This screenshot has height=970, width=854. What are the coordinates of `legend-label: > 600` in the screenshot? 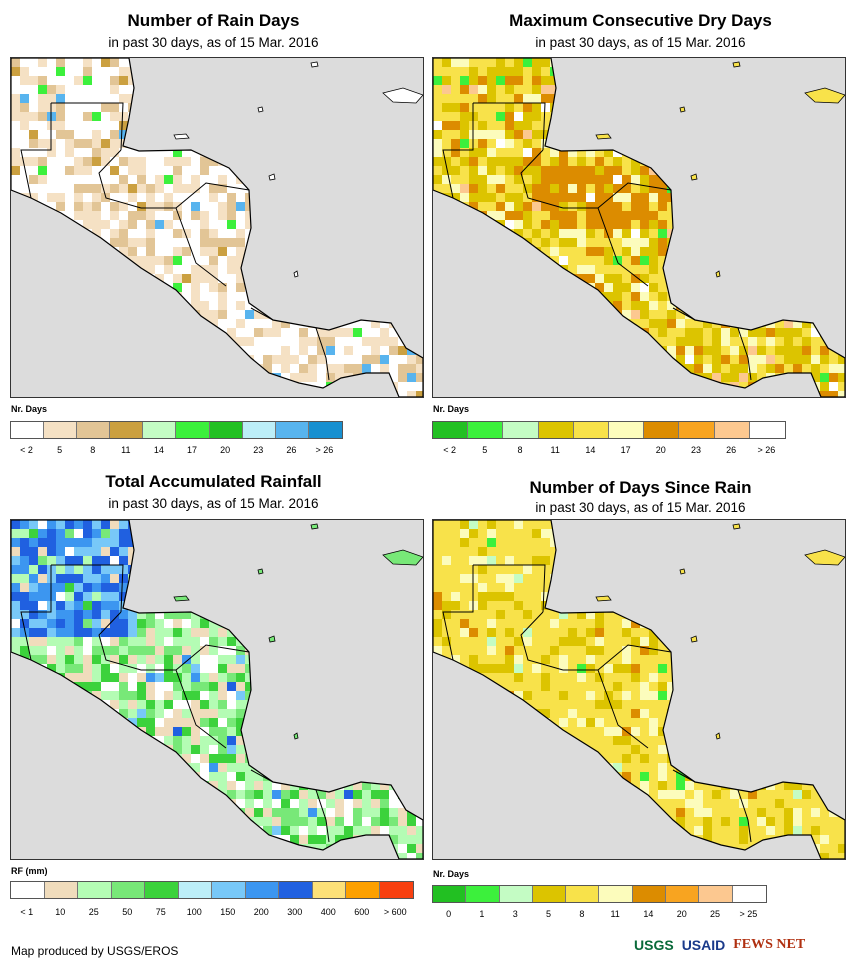 It's located at (395, 912).